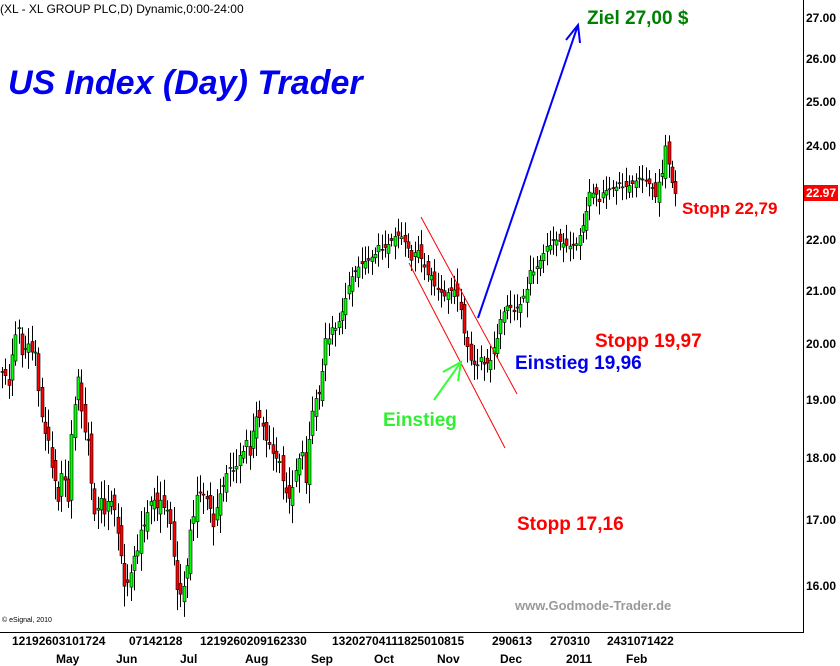 This screenshot has width=840, height=666. What do you see at coordinates (821, 58) in the screenshot?
I see `y-tick-label: 26.00` at bounding box center [821, 58].